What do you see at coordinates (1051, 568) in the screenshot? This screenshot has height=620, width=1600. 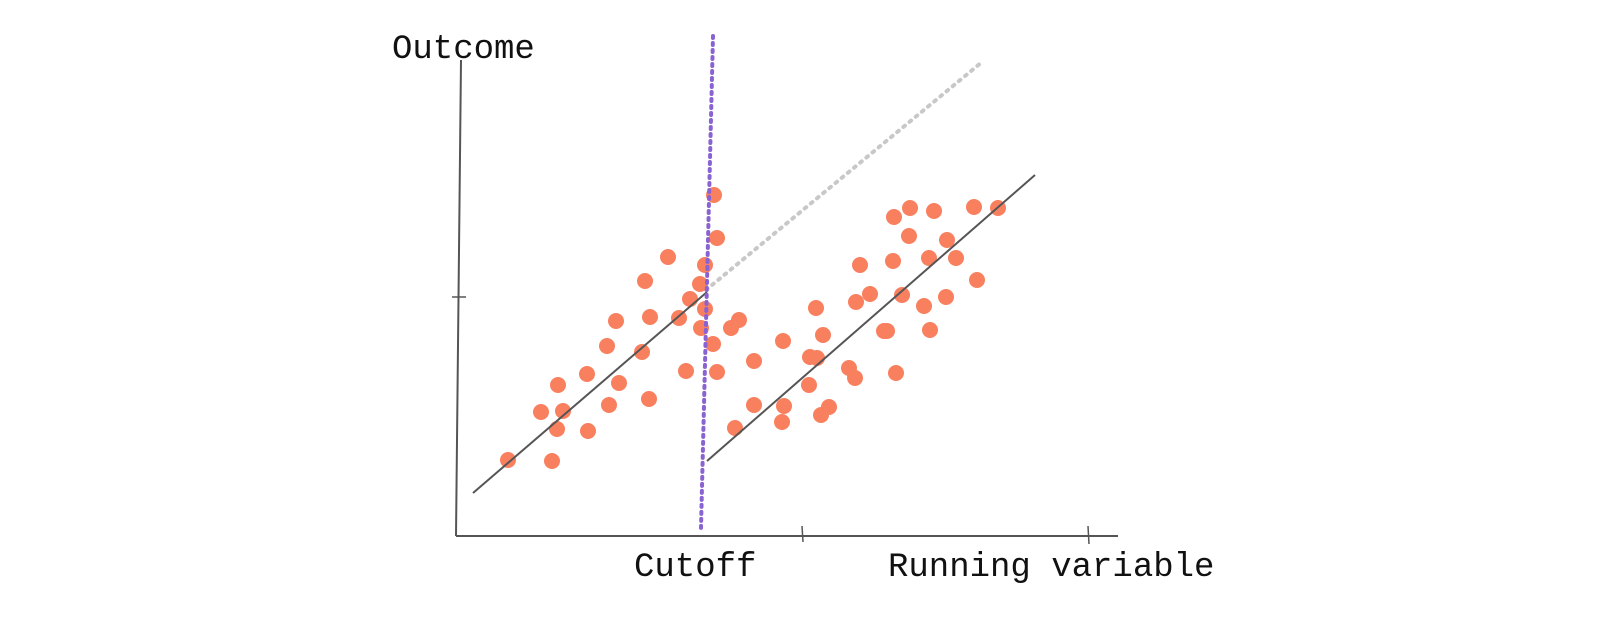 I see `x-axis-label: Running variable` at bounding box center [1051, 568].